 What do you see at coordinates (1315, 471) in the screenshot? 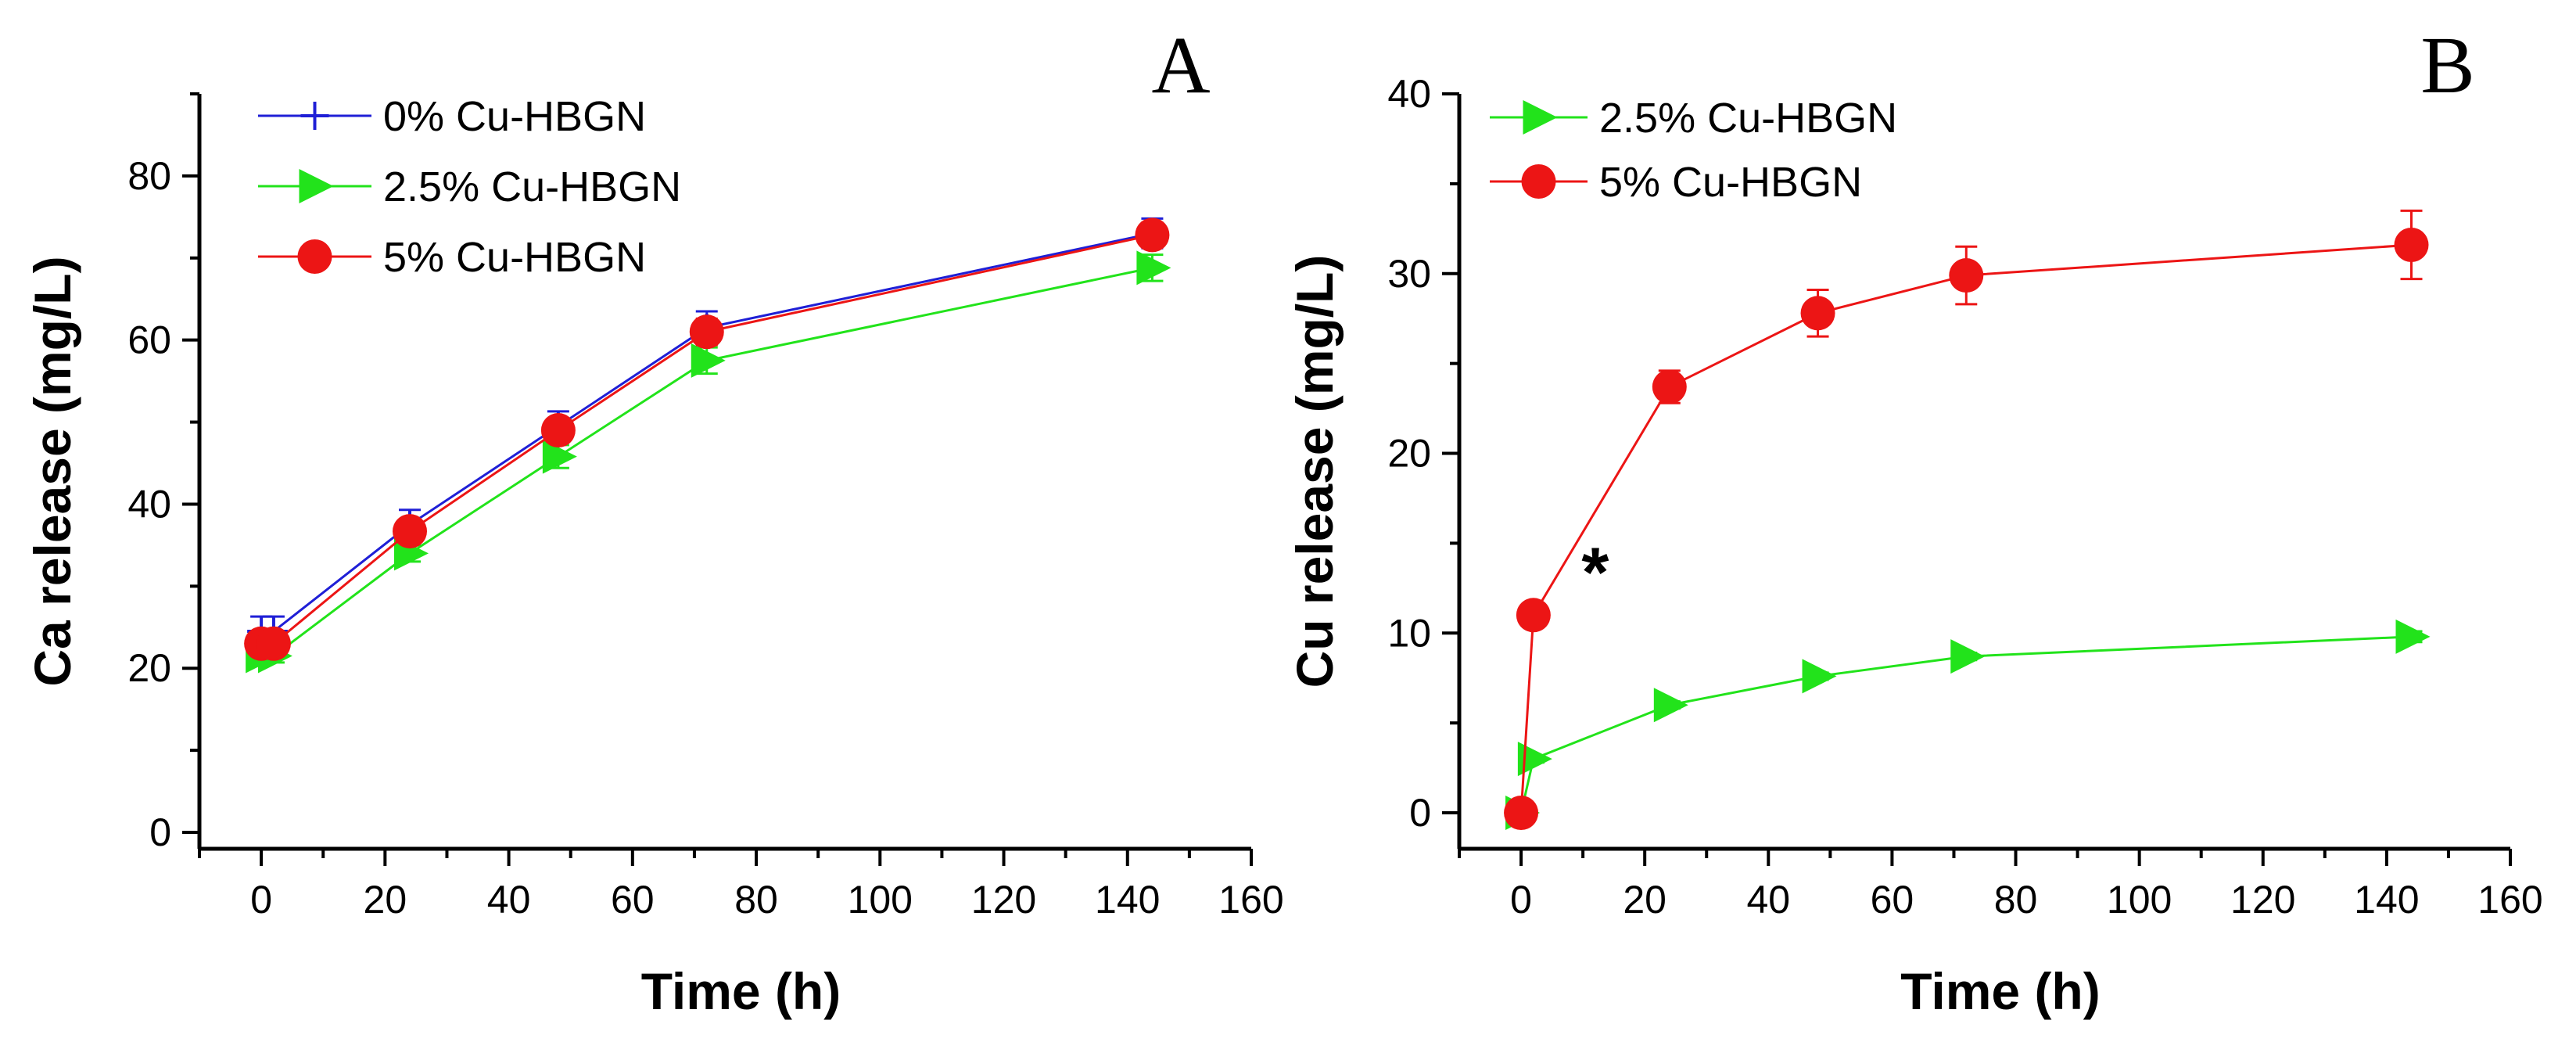
I see `y-axis-title: Cu release (mg/L)` at bounding box center [1315, 471].